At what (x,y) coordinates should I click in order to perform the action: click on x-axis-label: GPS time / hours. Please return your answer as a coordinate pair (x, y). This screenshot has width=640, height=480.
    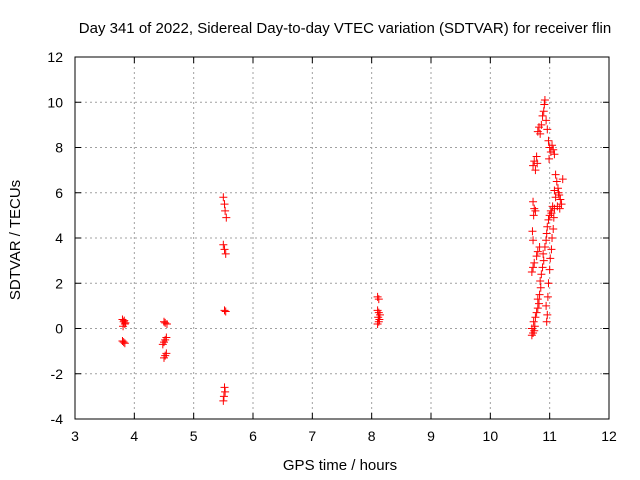
    Looking at the image, I should click on (340, 465).